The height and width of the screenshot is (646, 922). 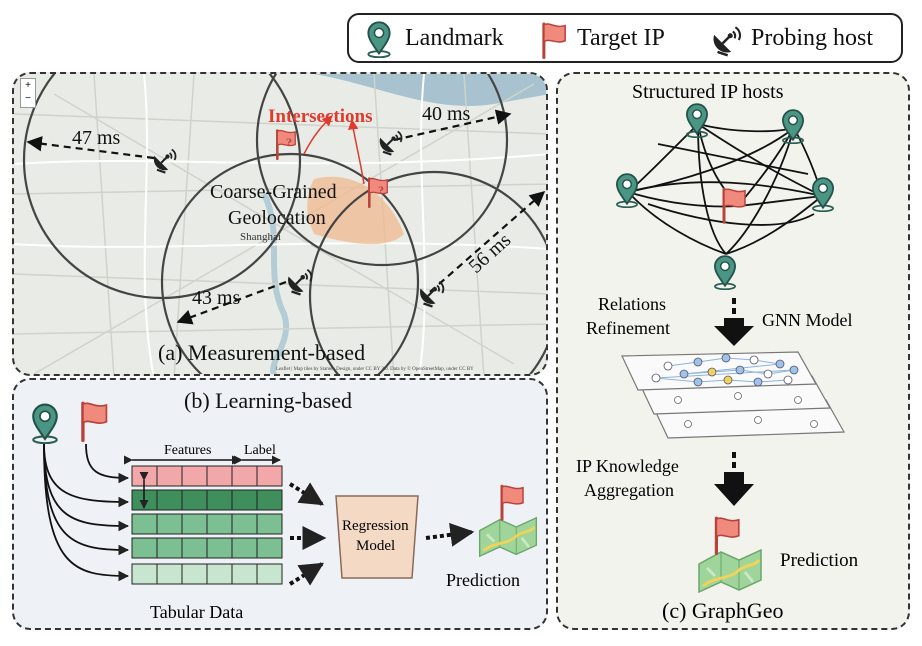 What do you see at coordinates (490, 253) in the screenshot?
I see `rtt-label-56: 56 ms` at bounding box center [490, 253].